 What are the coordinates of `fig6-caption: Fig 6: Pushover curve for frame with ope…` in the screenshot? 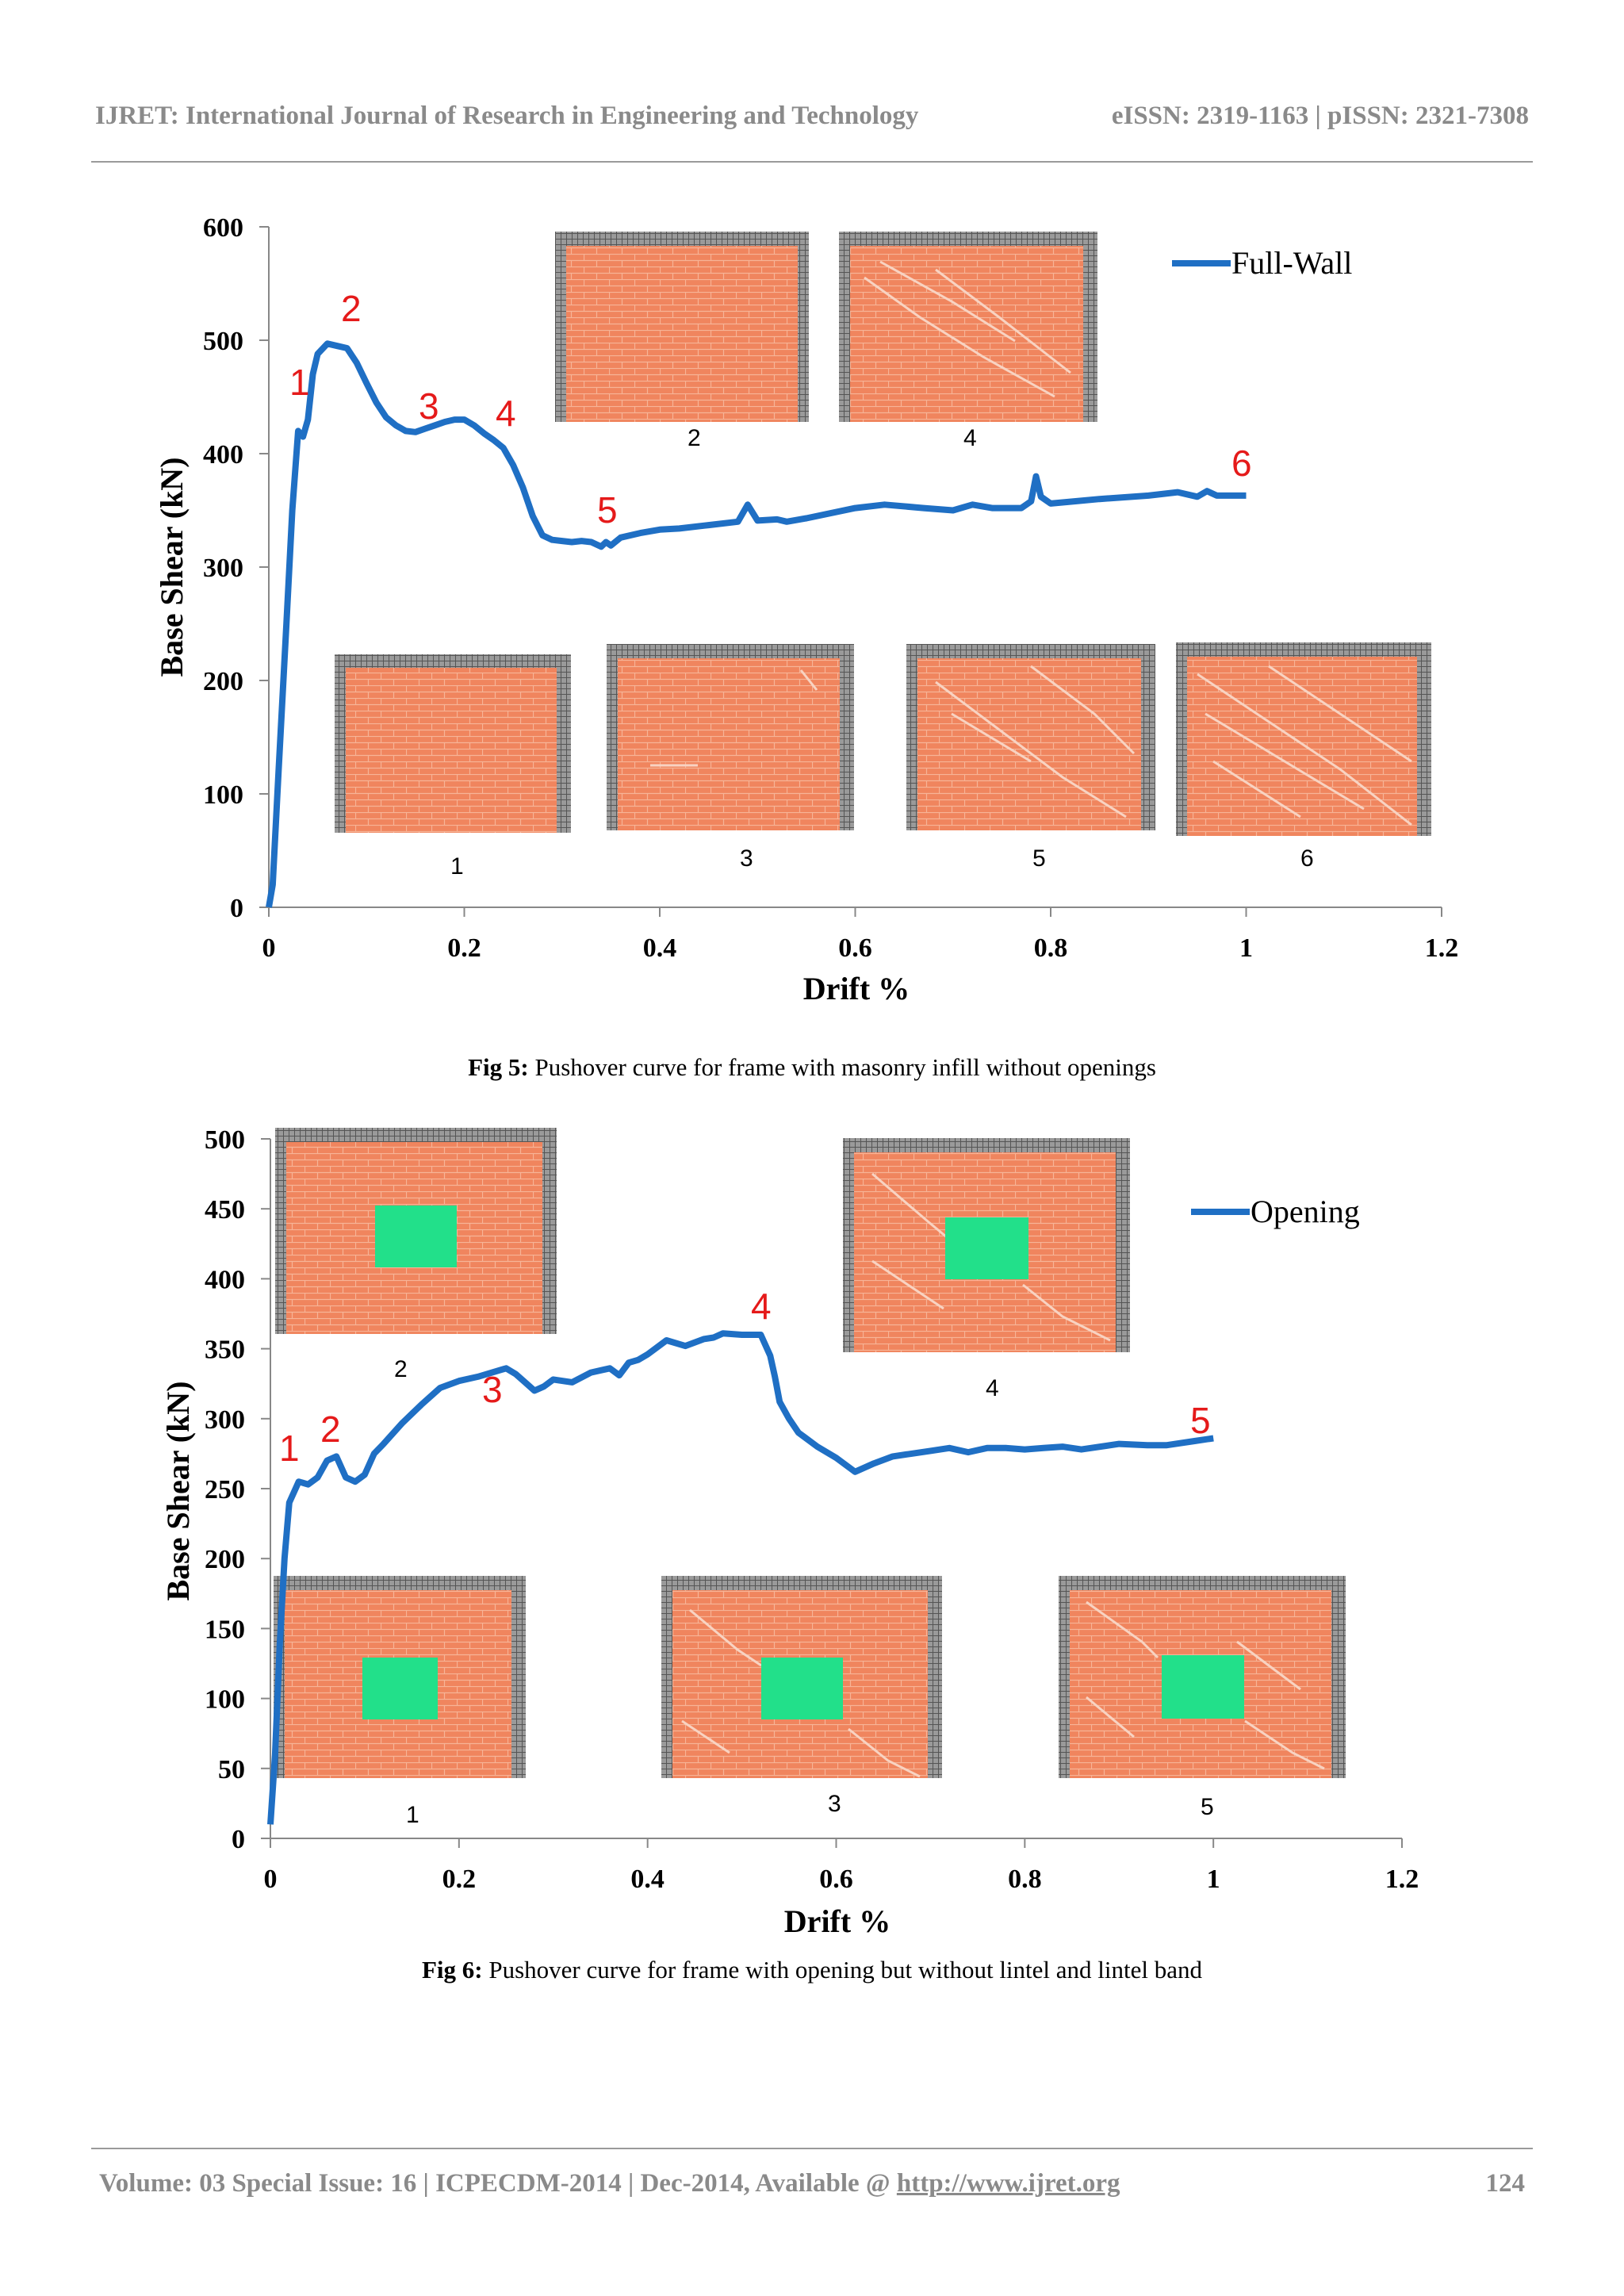 It's located at (812, 1970).